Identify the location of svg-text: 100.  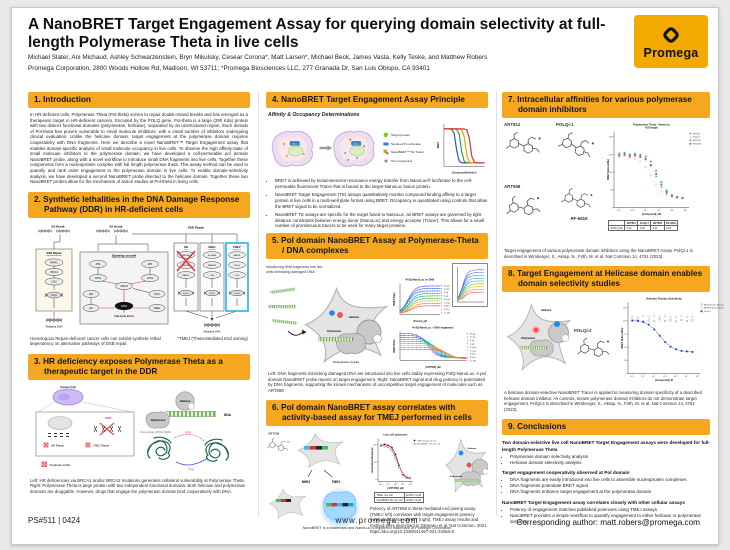
(375, 446).